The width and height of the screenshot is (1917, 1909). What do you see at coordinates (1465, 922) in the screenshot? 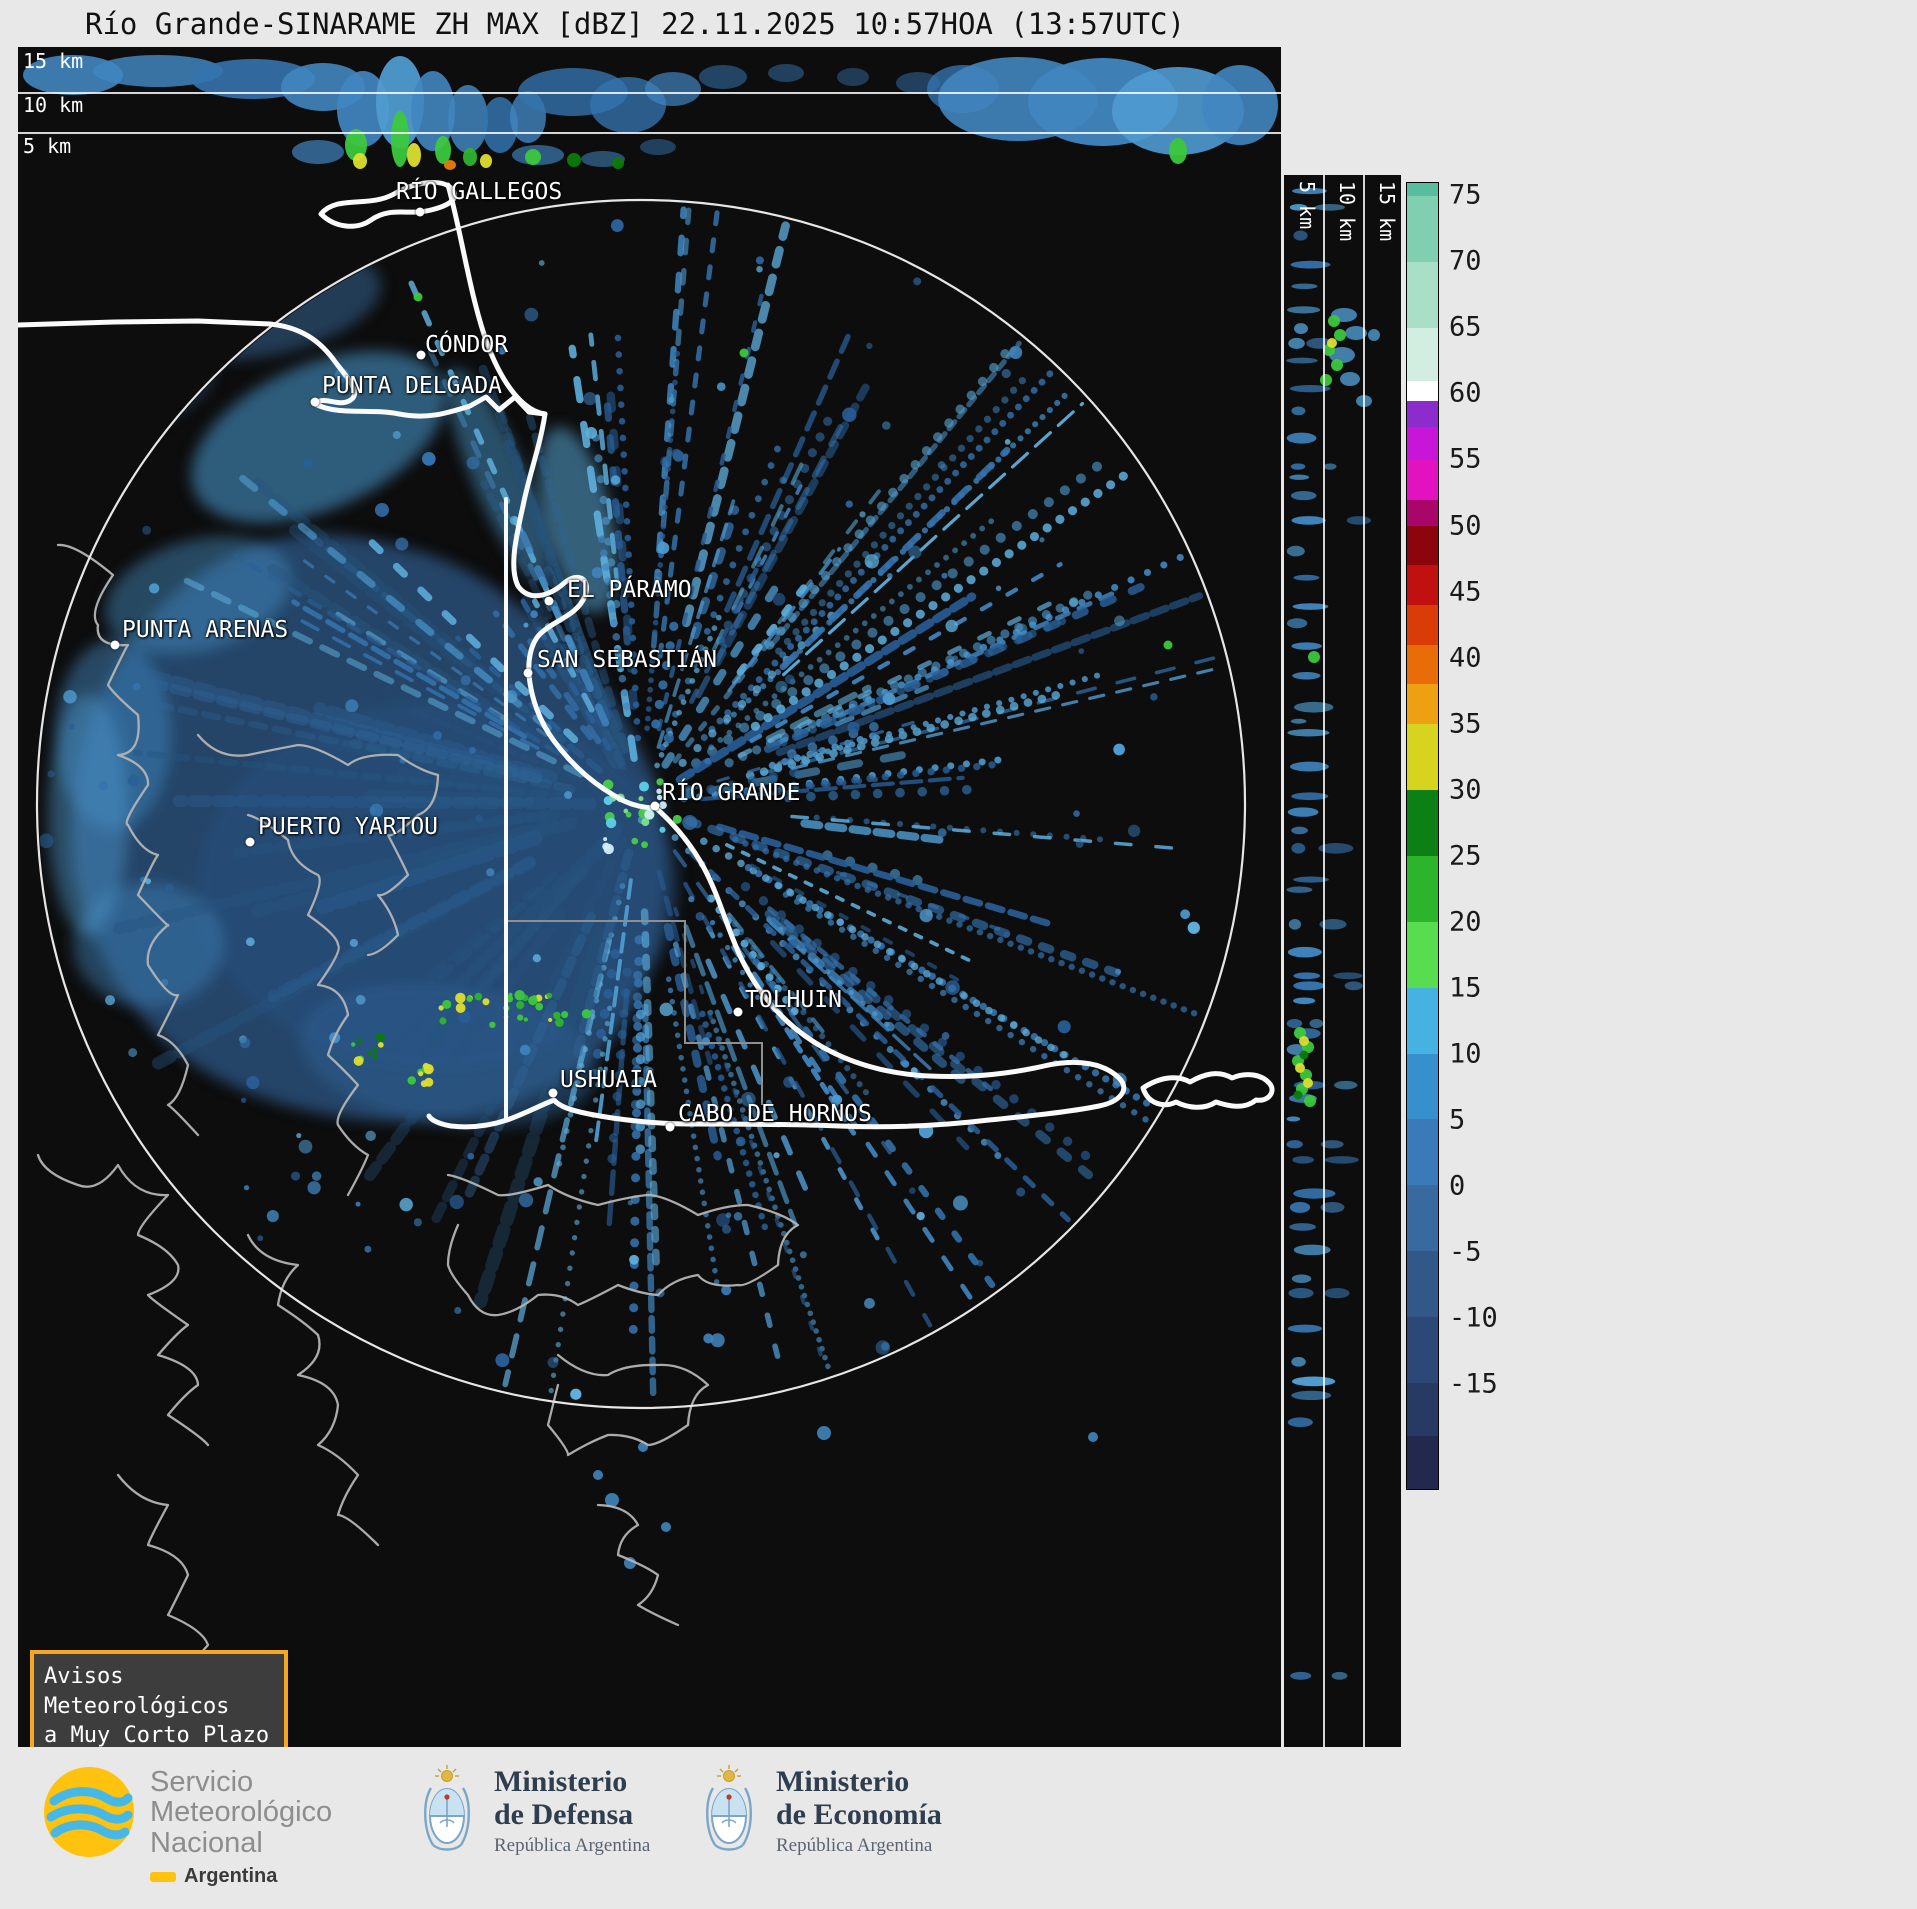
I see `colorbar-tick-label: 20` at bounding box center [1465, 922].